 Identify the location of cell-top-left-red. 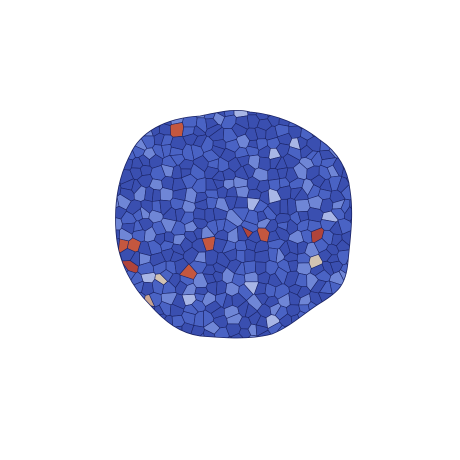
(177, 130).